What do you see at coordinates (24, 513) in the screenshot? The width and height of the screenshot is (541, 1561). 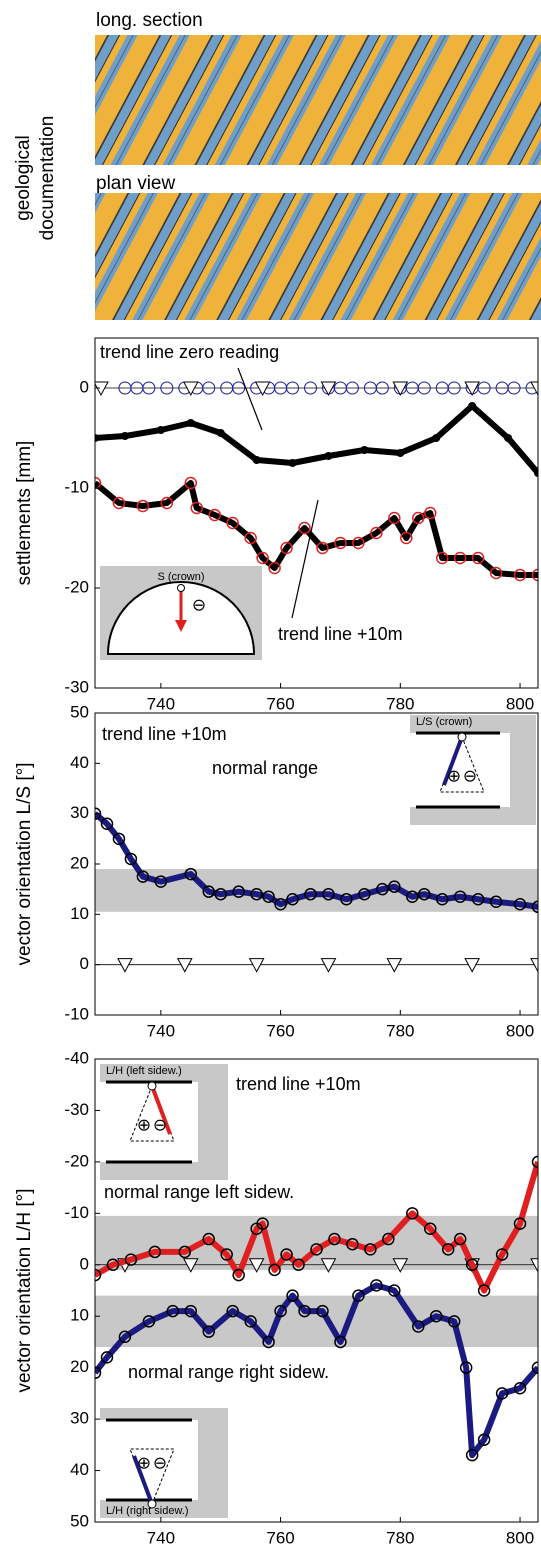 I see `y-axis-title: settlements [mm]` at bounding box center [24, 513].